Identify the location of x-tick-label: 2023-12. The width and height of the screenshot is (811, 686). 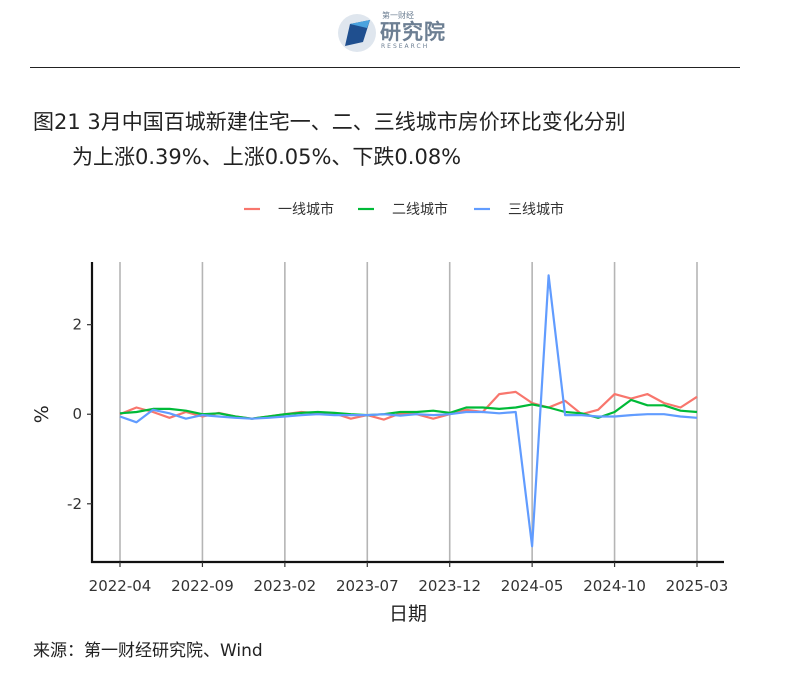
(449, 586).